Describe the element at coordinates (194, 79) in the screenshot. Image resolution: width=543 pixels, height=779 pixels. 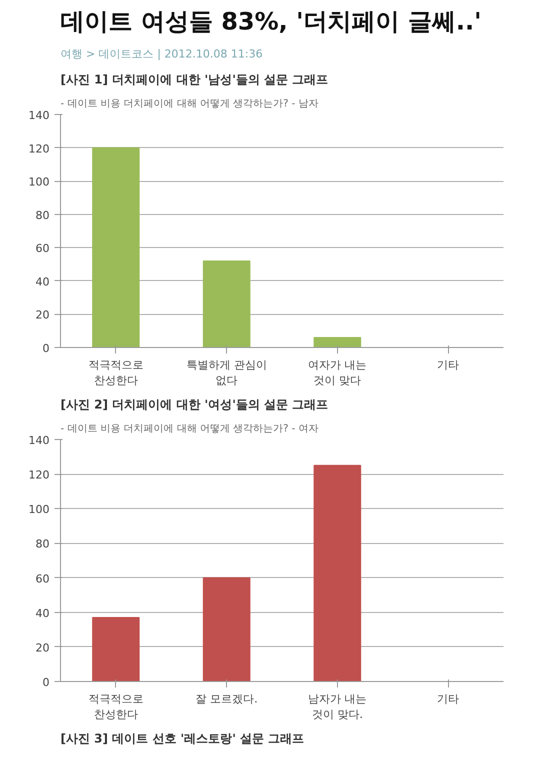
I see `chart-title: [사진 1] 더치페이에 대한 '남성'들의 설문 그래프` at that location.